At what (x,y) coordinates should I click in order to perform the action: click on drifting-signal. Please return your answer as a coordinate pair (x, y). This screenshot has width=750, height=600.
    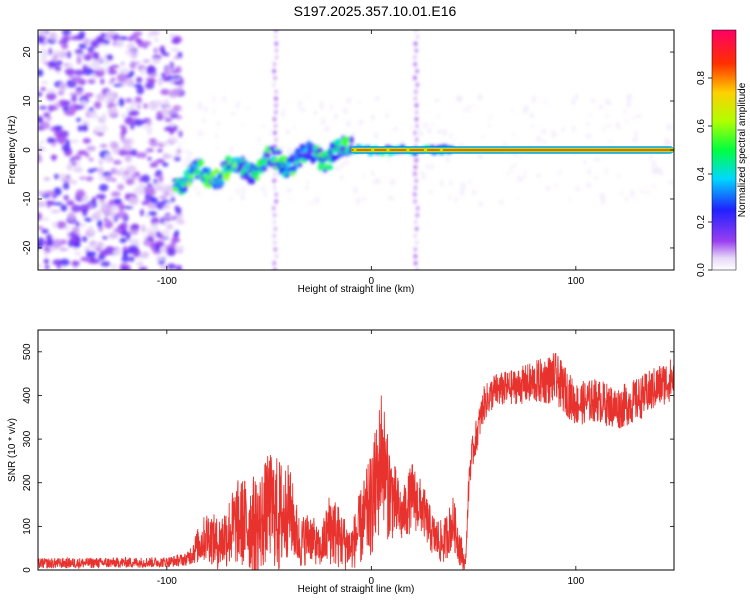
    Looking at the image, I should click on (313, 165).